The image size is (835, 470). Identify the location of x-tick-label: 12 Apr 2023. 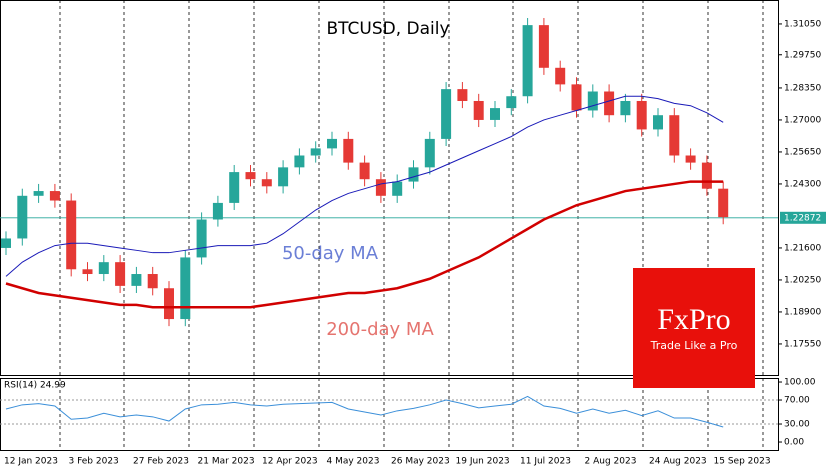
(290, 462).